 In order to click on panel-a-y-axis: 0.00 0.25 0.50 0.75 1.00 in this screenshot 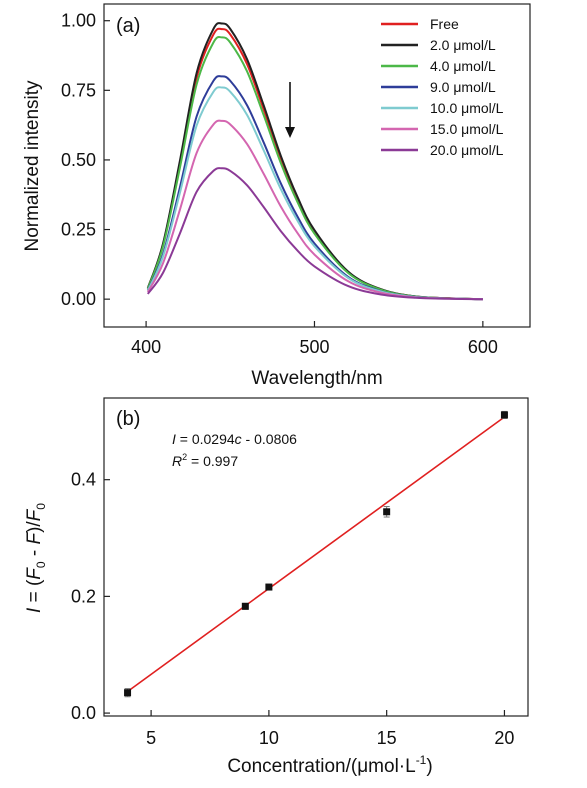, I will do `click(85, 160)`.